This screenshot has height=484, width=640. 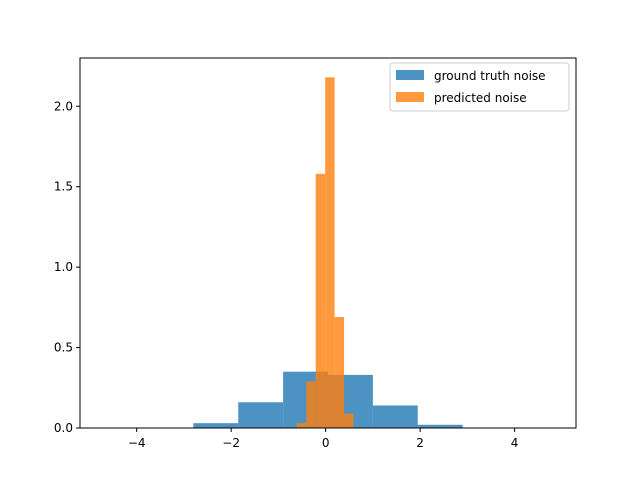 I want to click on x-tick-label-4: 4, so click(x=515, y=443).